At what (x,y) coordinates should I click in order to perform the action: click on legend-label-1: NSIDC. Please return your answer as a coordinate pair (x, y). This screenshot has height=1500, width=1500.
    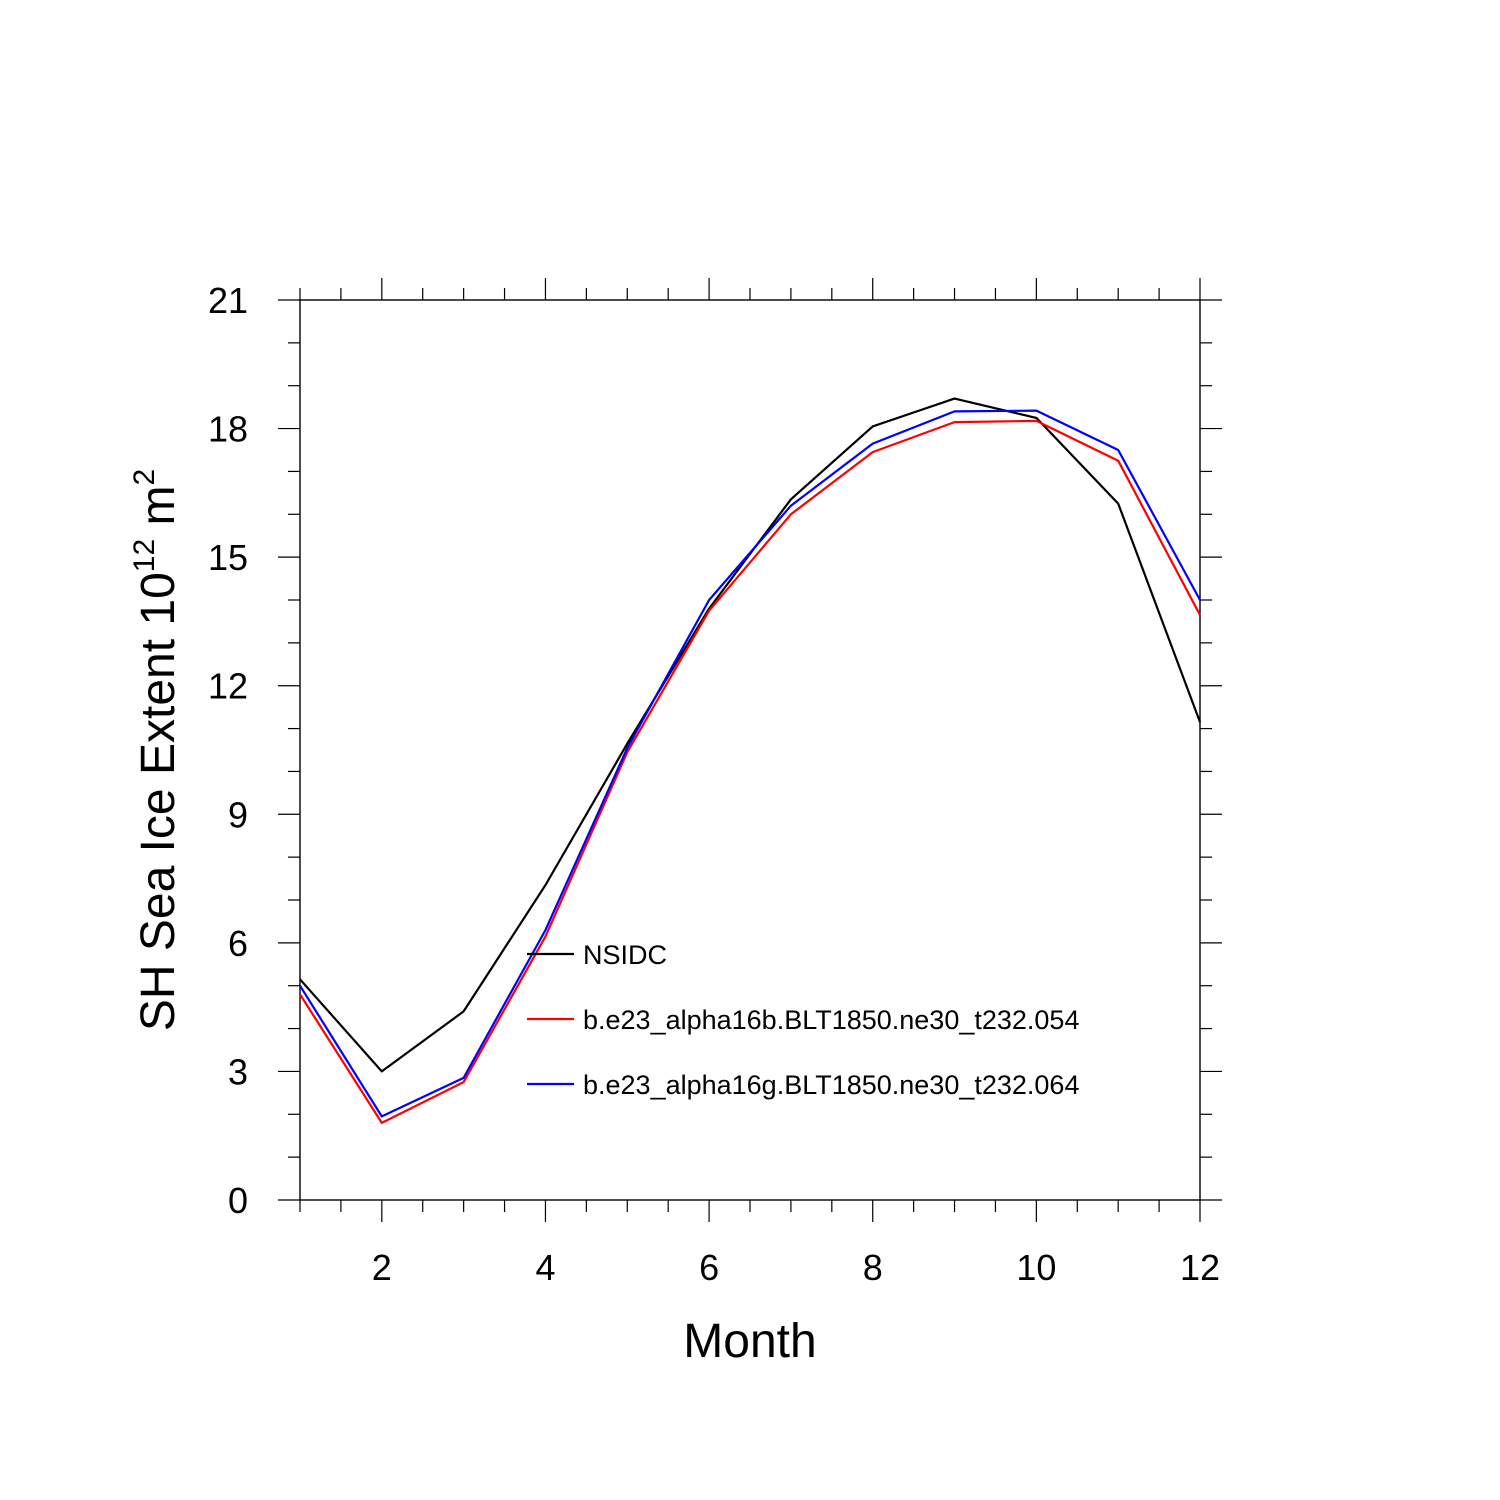
    Looking at the image, I should click on (625, 955).